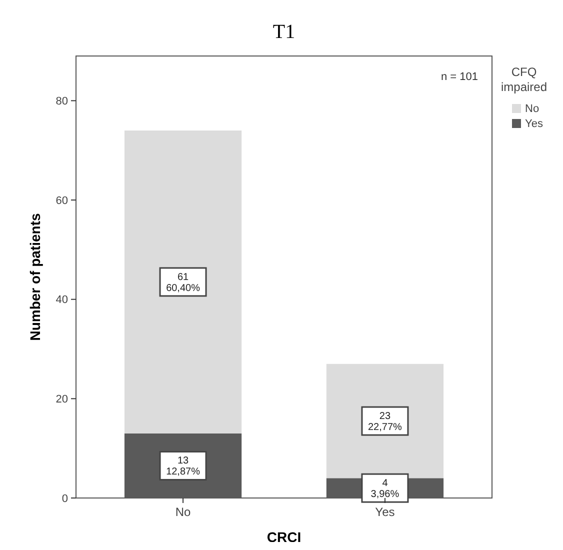 The image size is (563, 550). I want to click on y-tick-label: 40, so click(62, 300).